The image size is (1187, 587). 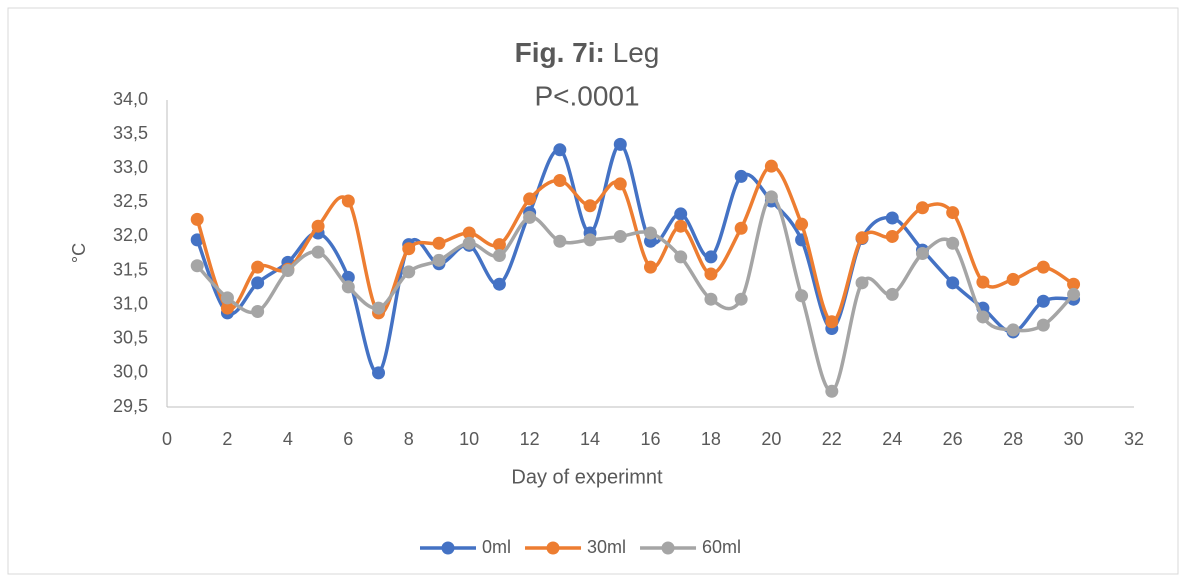 What do you see at coordinates (130, 99) in the screenshot?
I see `y-tick-label: 34,0` at bounding box center [130, 99].